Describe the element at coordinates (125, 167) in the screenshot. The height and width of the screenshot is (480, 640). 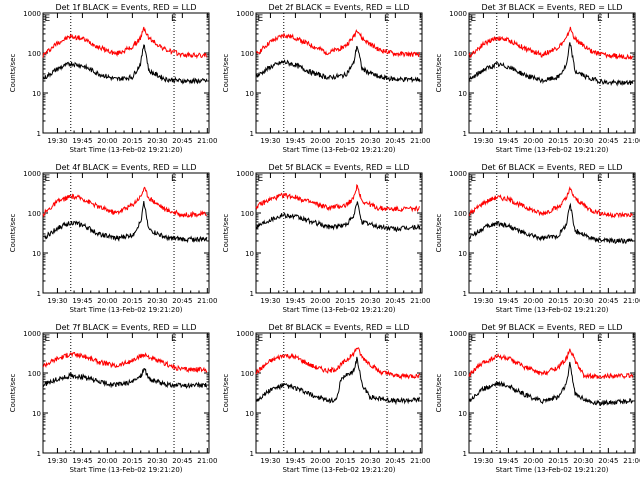
I see `panel-title: Det 4f BLACK = Events, RED = LLD` at that location.